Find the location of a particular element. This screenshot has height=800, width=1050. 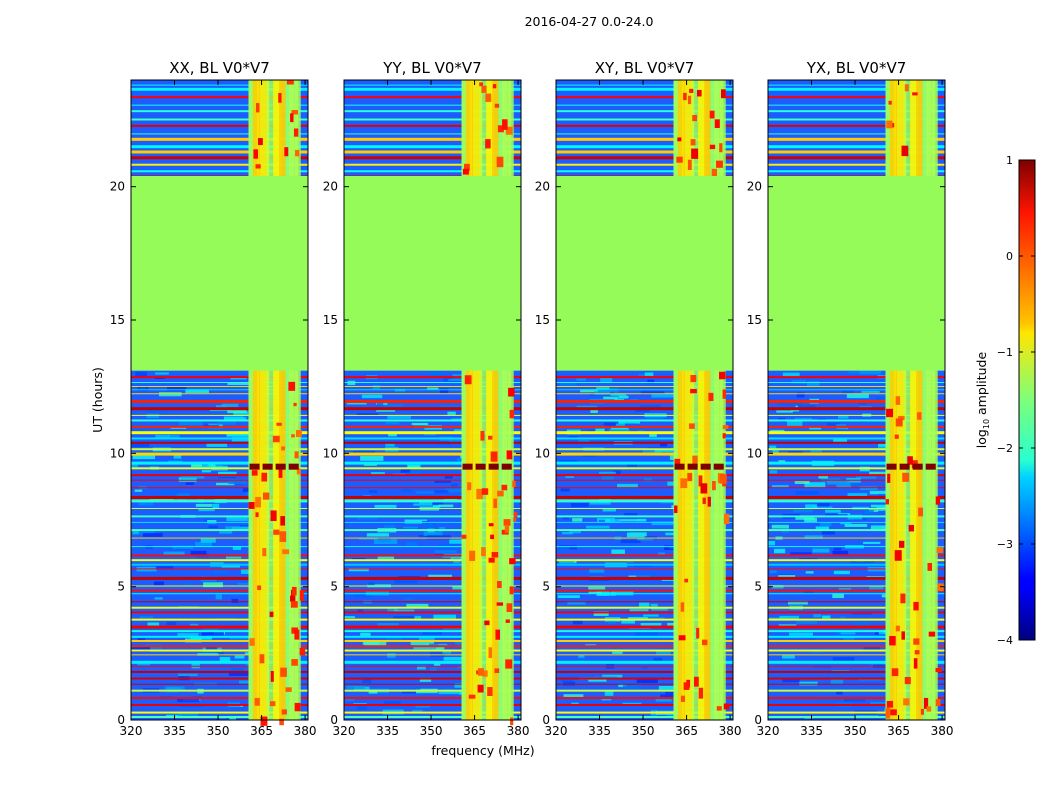

y-tick-label: 0 is located at coordinates (758, 720).